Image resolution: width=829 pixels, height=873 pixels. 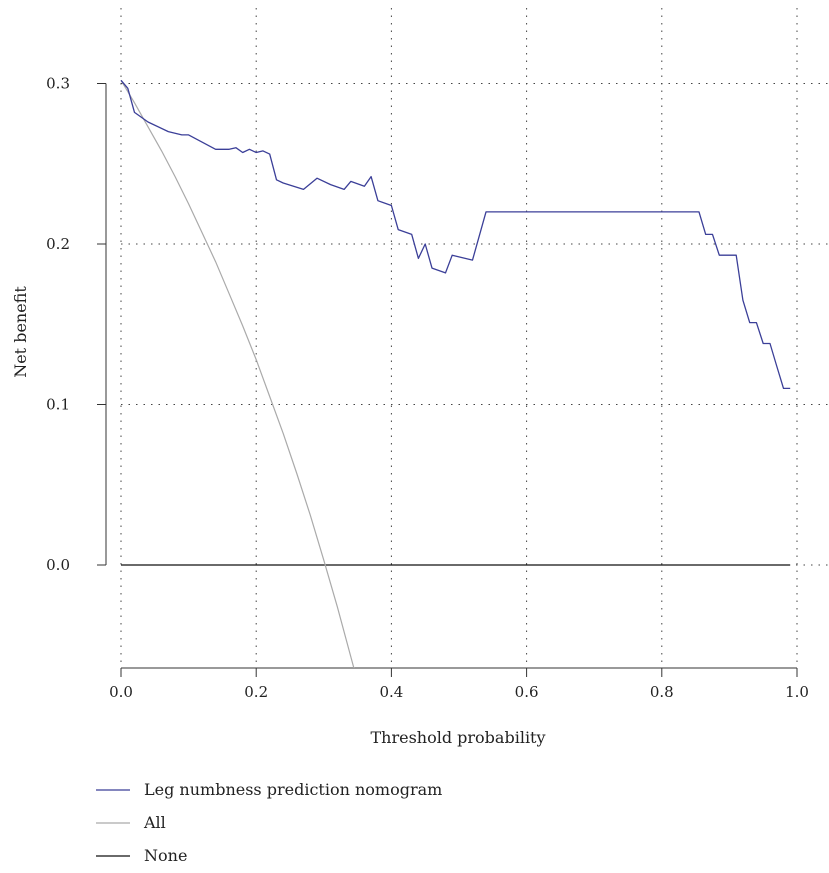 I want to click on legend-label-leg-numbness-prediction-nomogram: Leg numbness prediction nomogram, so click(x=293, y=789).